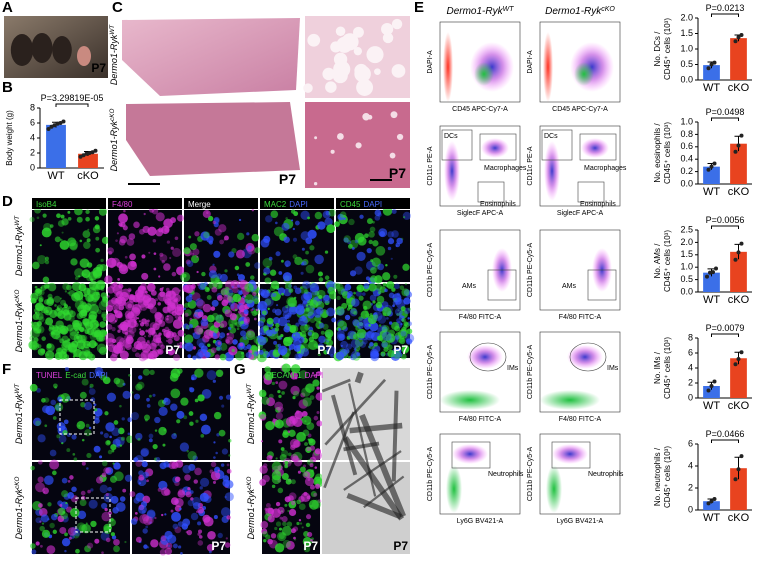  Describe the element at coordinates (725, 119) in the screenshot. I see `significance-bracket` at that location.